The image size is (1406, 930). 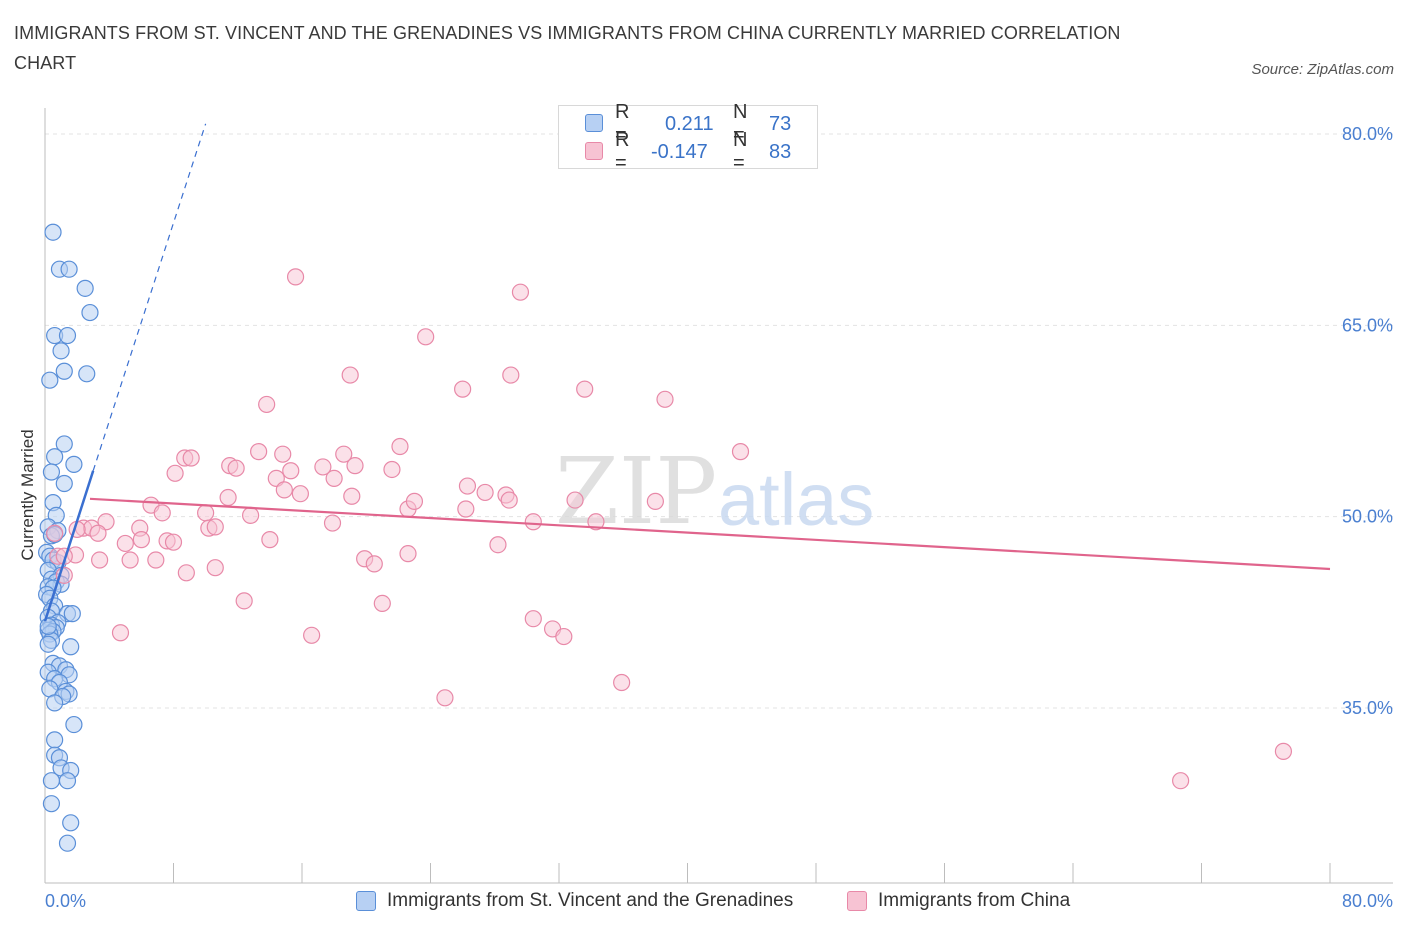 I want to click on stats-legend: R = 0.211 N = 73 R = -0.147 N = 83, so click(x=688, y=137).